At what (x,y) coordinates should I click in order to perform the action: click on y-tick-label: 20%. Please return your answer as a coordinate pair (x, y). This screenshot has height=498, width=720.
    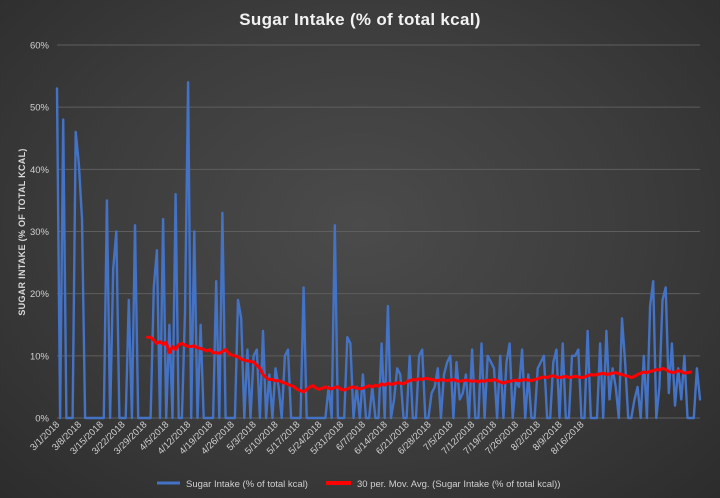
    Looking at the image, I should click on (40, 294).